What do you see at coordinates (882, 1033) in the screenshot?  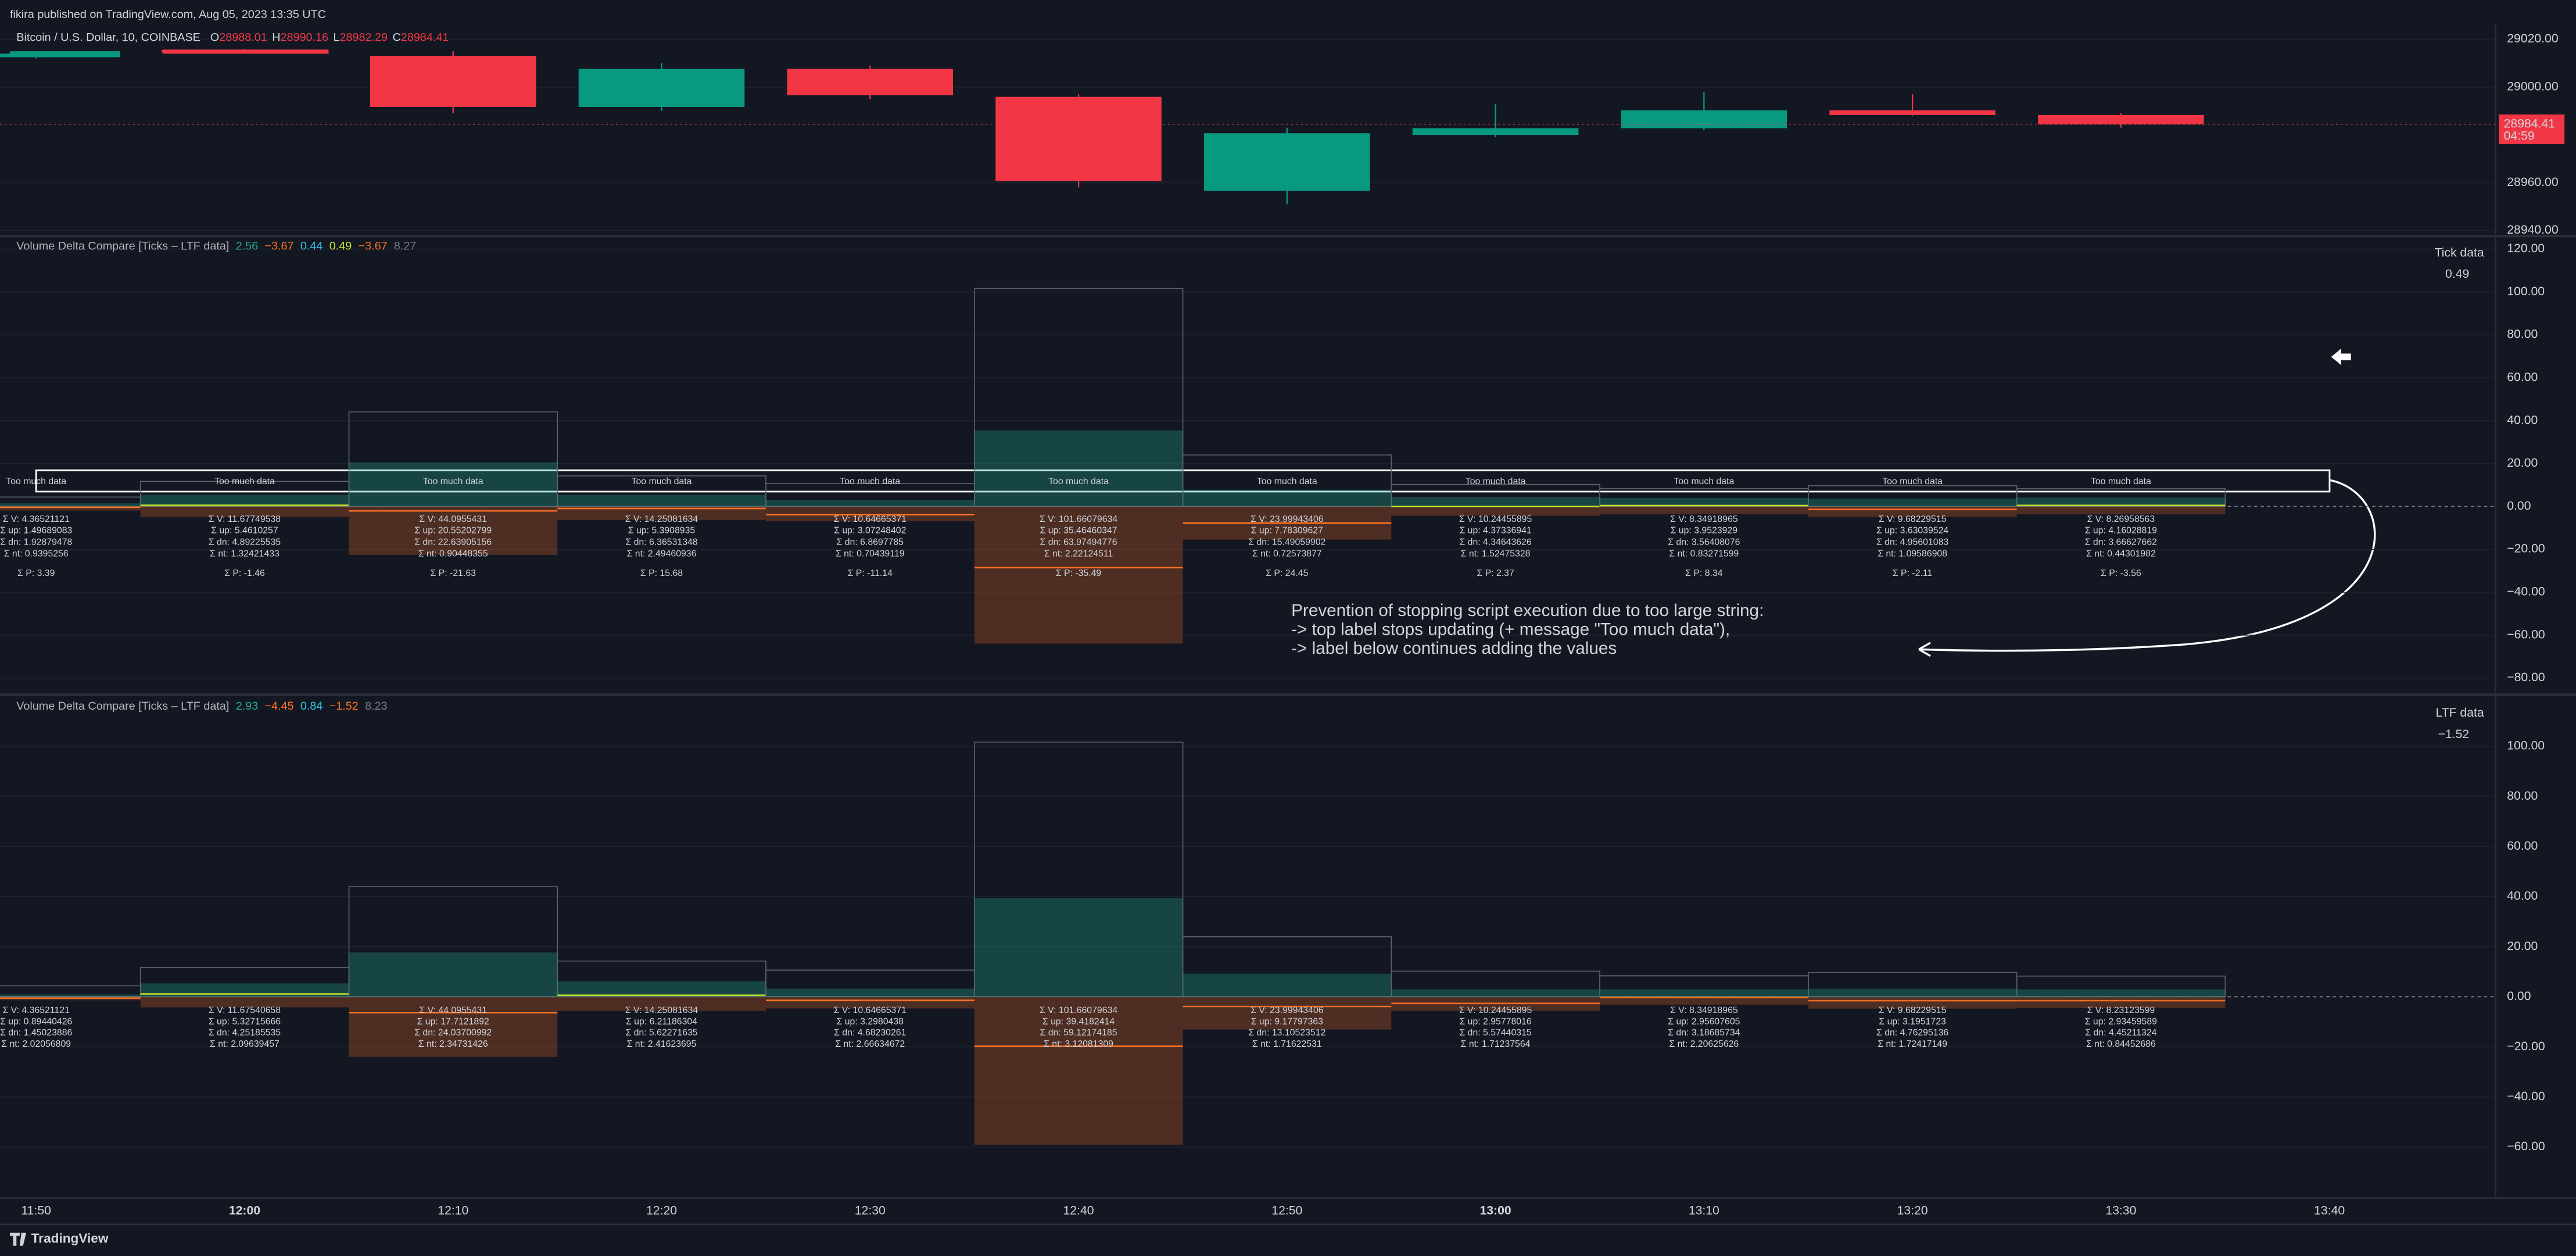 I see `sum-value: 4.68230261` at bounding box center [882, 1033].